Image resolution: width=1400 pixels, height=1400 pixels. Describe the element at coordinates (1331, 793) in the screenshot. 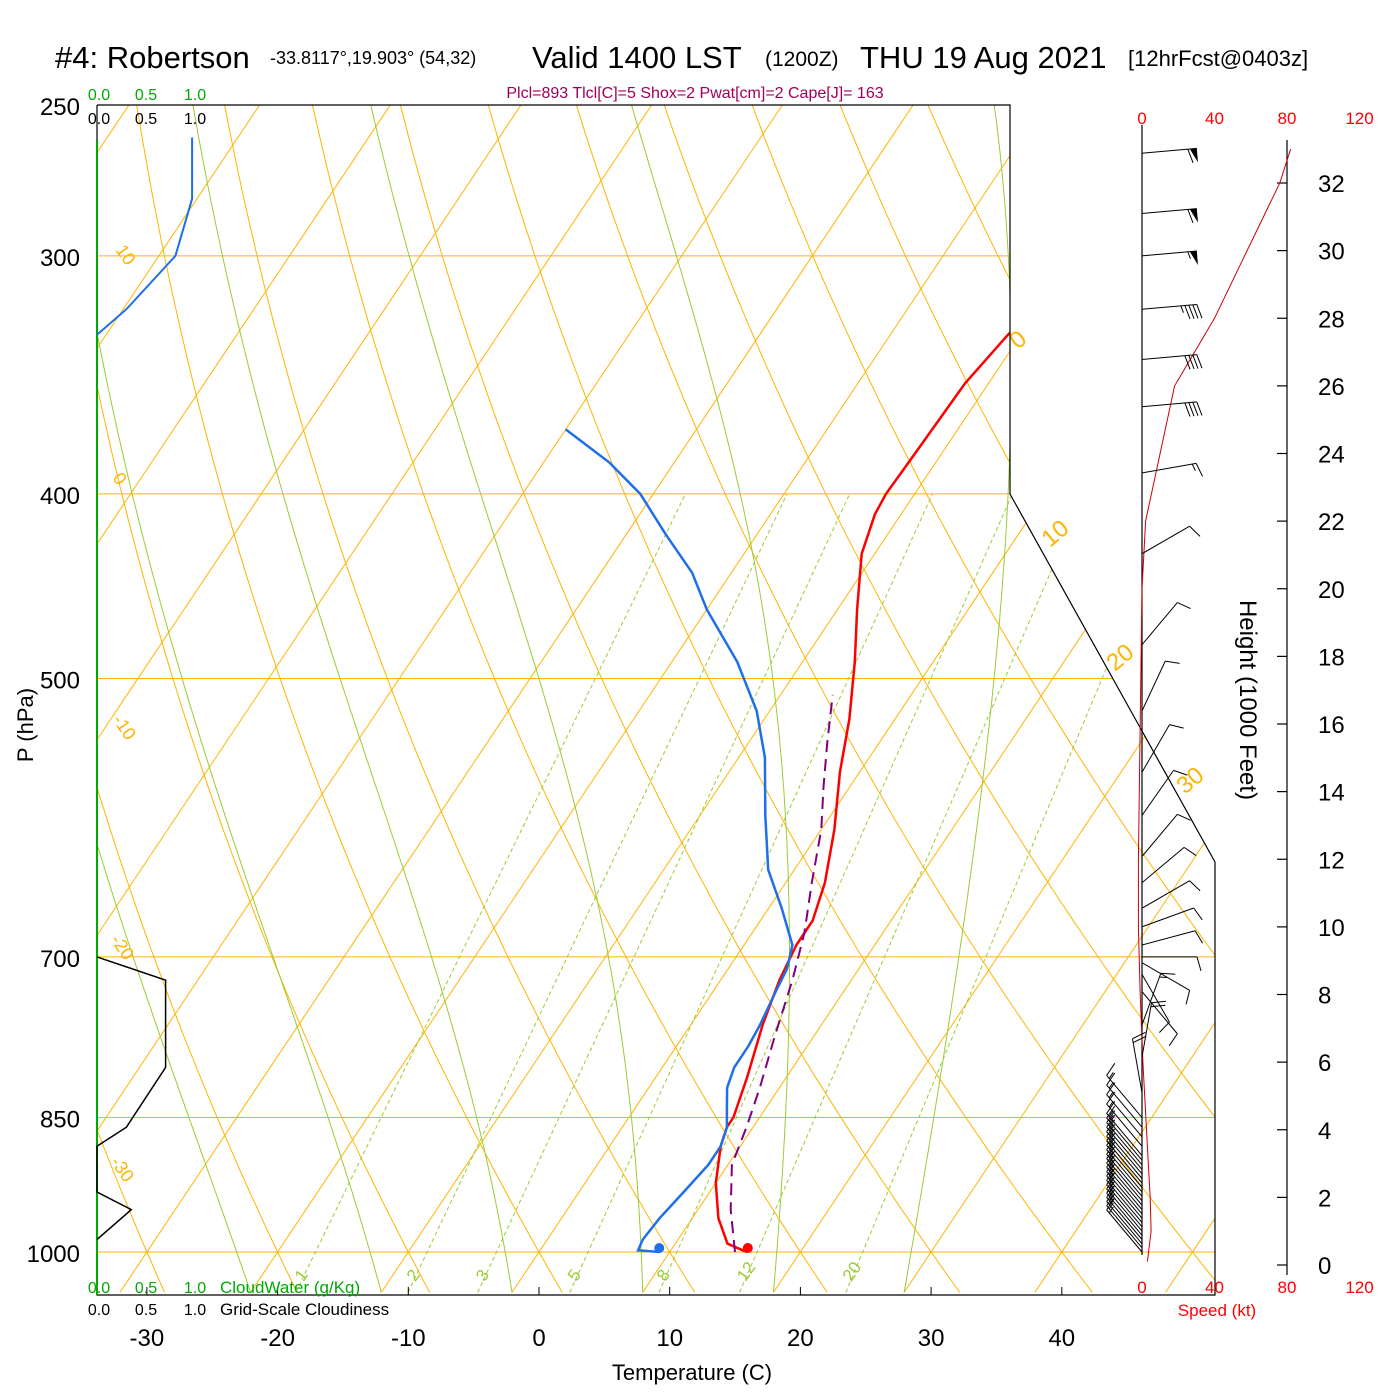

I see `height-tick-label: 14` at that location.